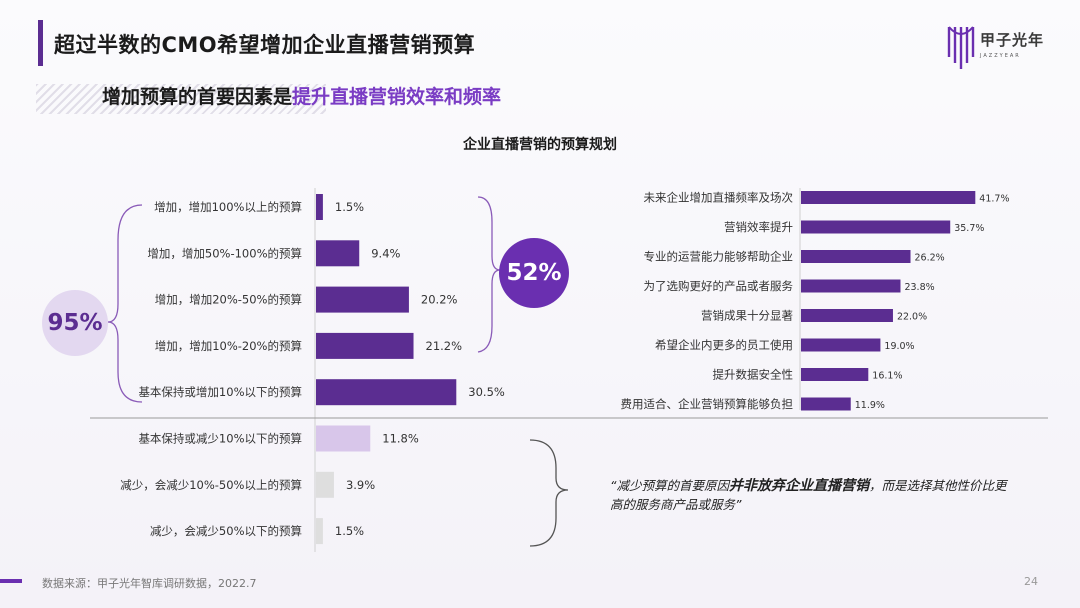 This screenshot has height=608, width=1080. What do you see at coordinates (1012, 40) in the screenshot?
I see `logo-name: 甲子光年` at bounding box center [1012, 40].